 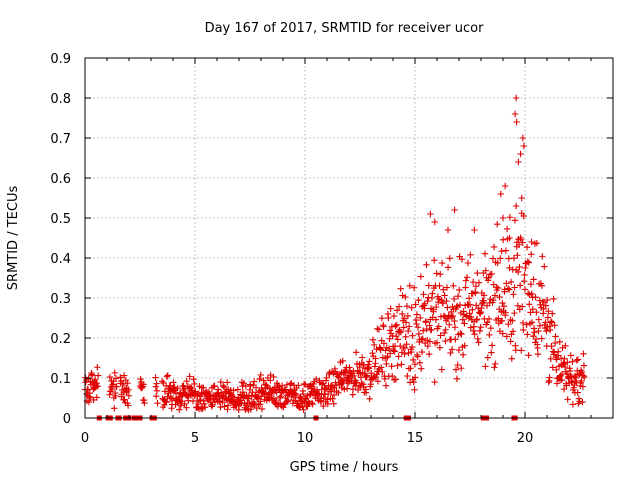 I want to click on y-tick-label: 0.2, so click(x=60, y=339).